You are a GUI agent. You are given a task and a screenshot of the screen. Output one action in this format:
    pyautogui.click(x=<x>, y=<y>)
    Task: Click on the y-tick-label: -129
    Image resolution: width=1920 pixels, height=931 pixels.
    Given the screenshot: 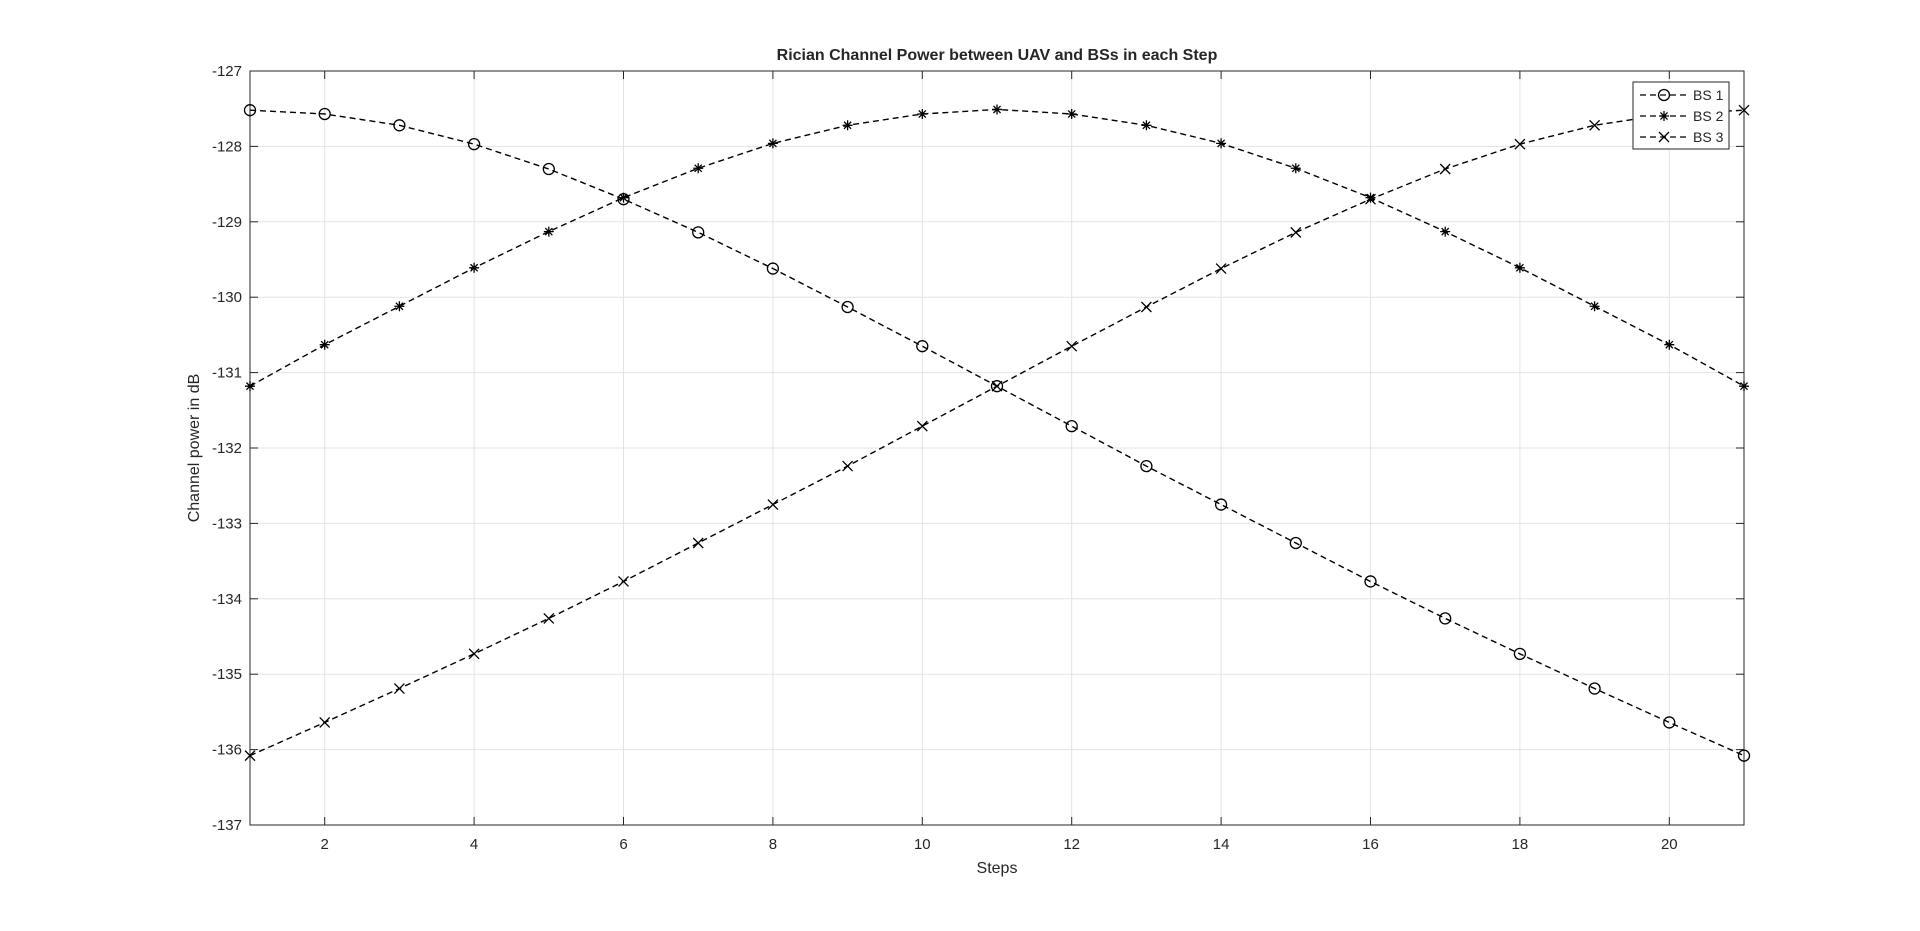 What is the action you would take?
    pyautogui.click(x=227, y=222)
    